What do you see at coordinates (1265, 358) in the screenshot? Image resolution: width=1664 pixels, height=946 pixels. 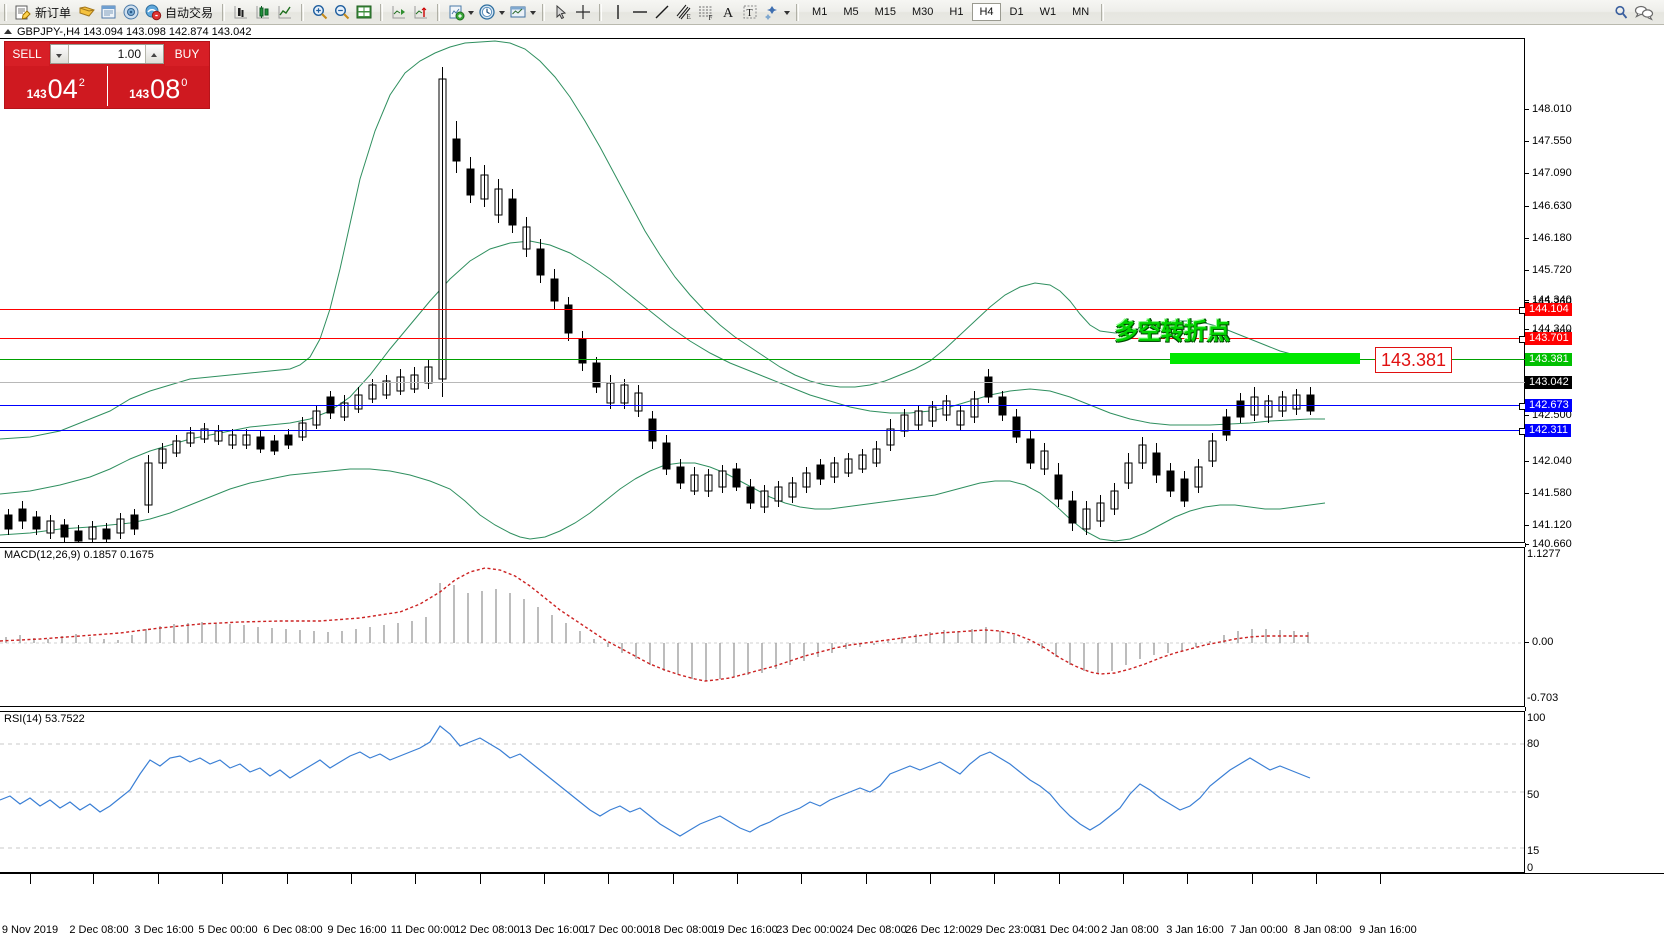 I see `support-zone-highlight` at bounding box center [1265, 358].